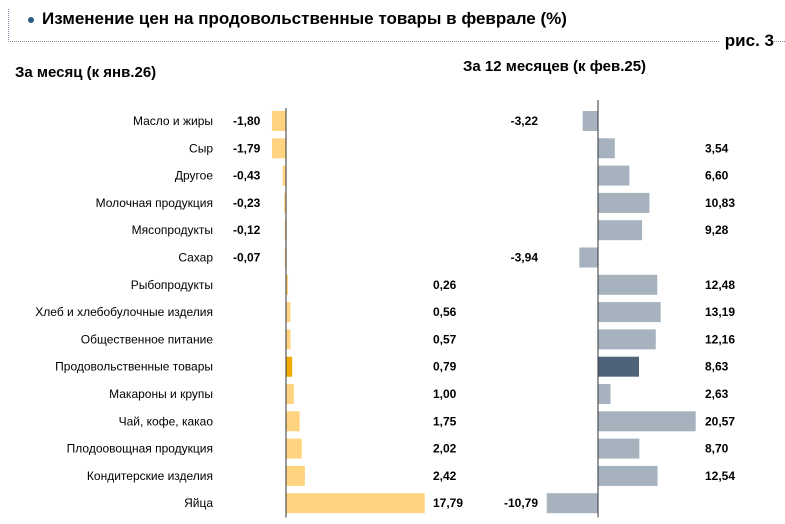 The height and width of the screenshot is (524, 785). I want to click on category-label-14: Яйца, so click(198, 503).